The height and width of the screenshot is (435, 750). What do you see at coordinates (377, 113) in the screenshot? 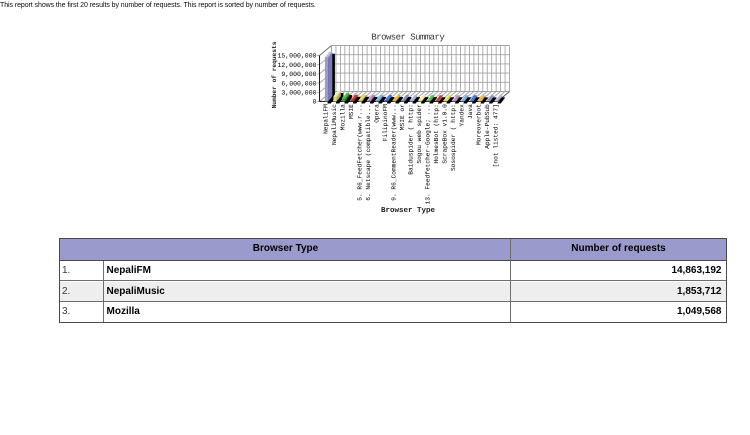
I see `svg-text: Opera` at bounding box center [377, 113].